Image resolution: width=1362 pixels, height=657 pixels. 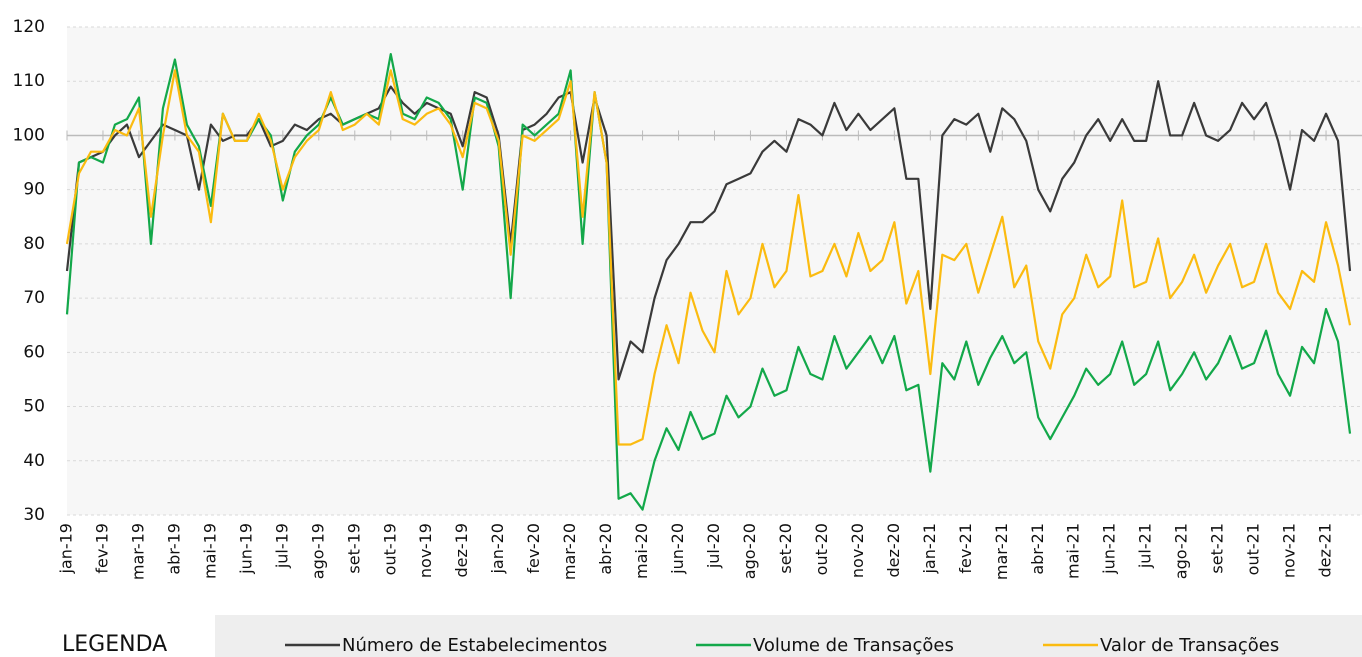 What do you see at coordinates (461, 550) in the screenshot?
I see `x-tick-label: dez-19` at bounding box center [461, 550].